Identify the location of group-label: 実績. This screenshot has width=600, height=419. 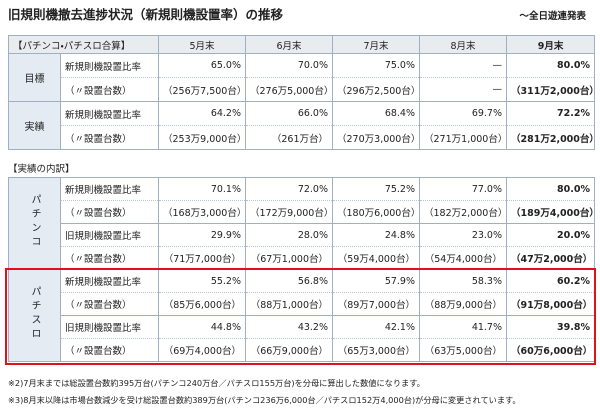
(34, 125).